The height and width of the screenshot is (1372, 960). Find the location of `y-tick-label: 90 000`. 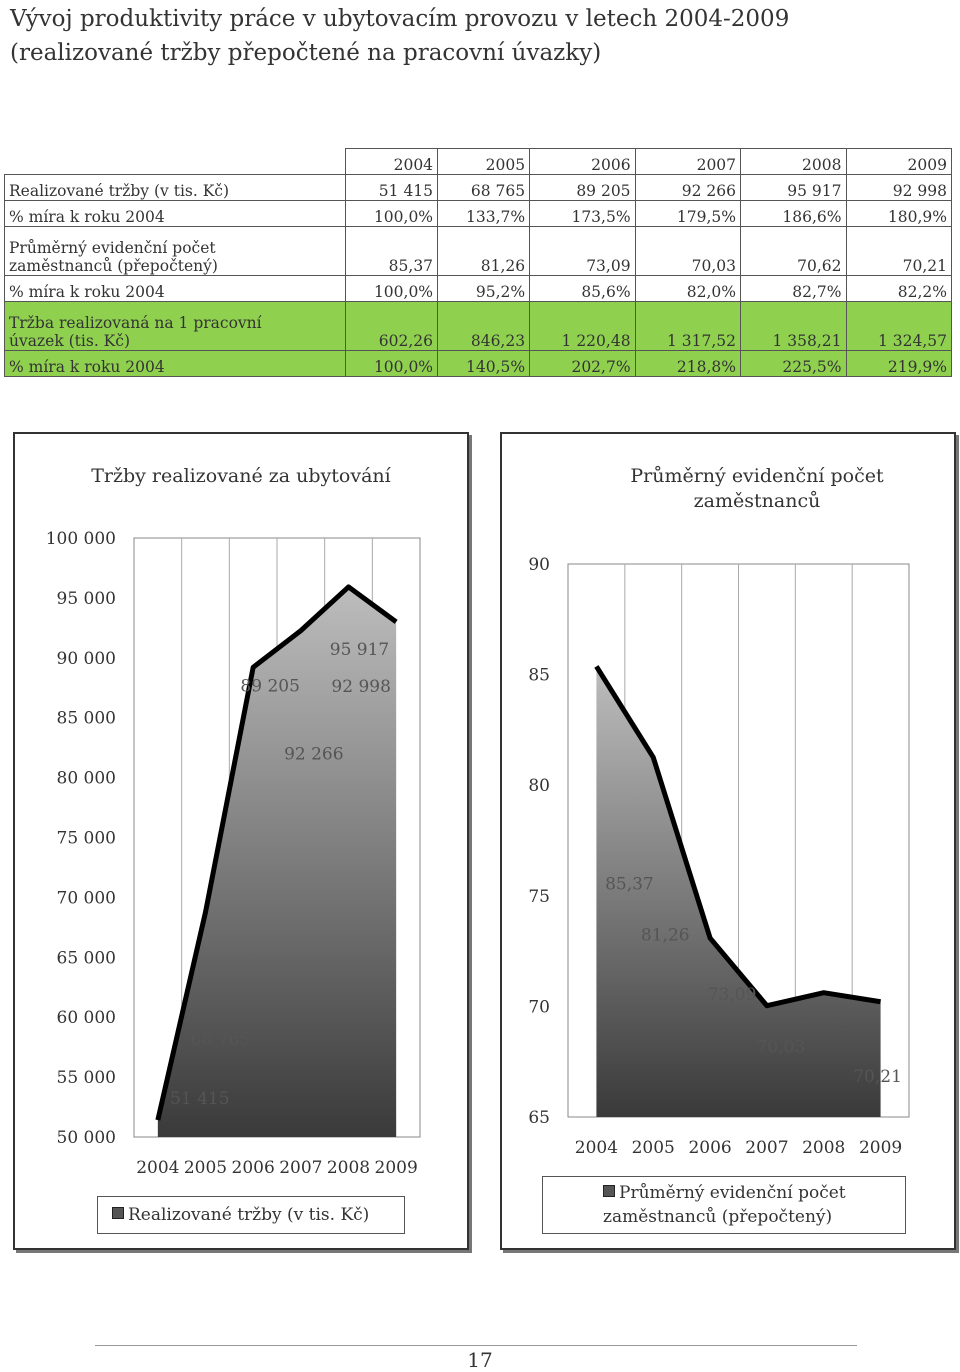

y-tick-label: 90 000 is located at coordinates (86, 659).